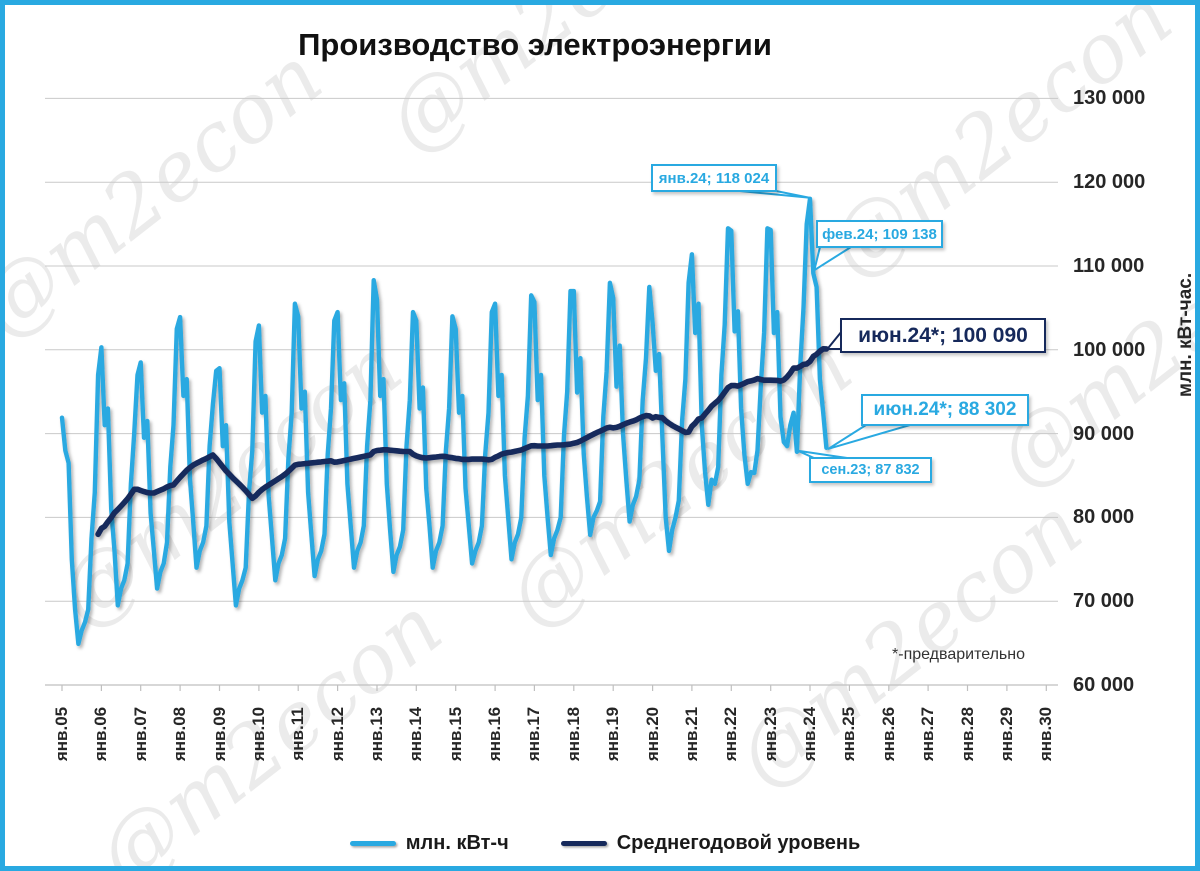 The height and width of the screenshot is (871, 1200). Describe the element at coordinates (967, 734) in the screenshot. I see `x-tick-label: янв.28` at that location.